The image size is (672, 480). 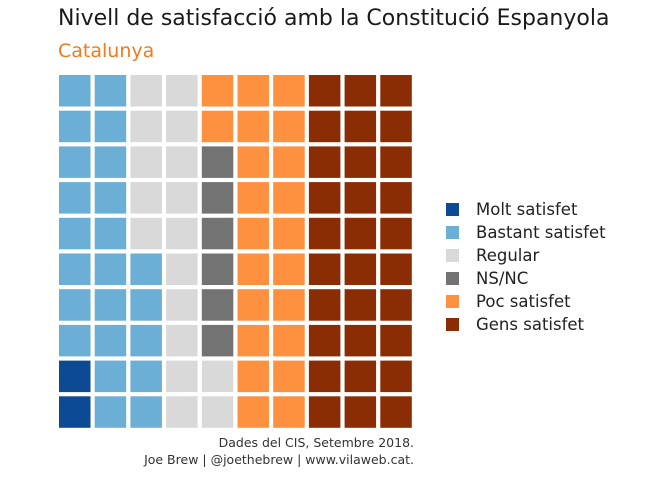 What do you see at coordinates (530, 324) in the screenshot?
I see `legend-label: Gens satisfet` at bounding box center [530, 324].